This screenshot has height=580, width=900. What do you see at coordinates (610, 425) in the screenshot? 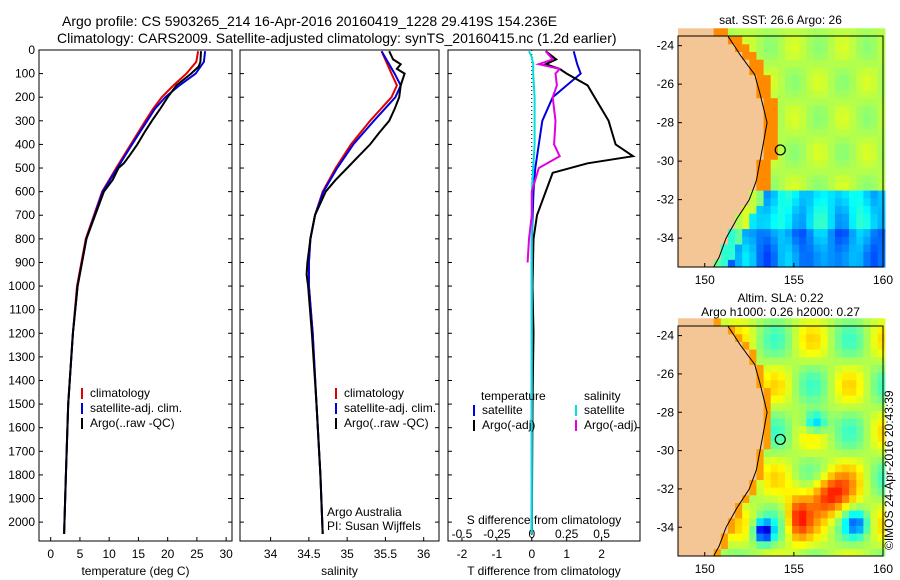
I see `legend-label: Argo(-adj)` at bounding box center [610, 425].